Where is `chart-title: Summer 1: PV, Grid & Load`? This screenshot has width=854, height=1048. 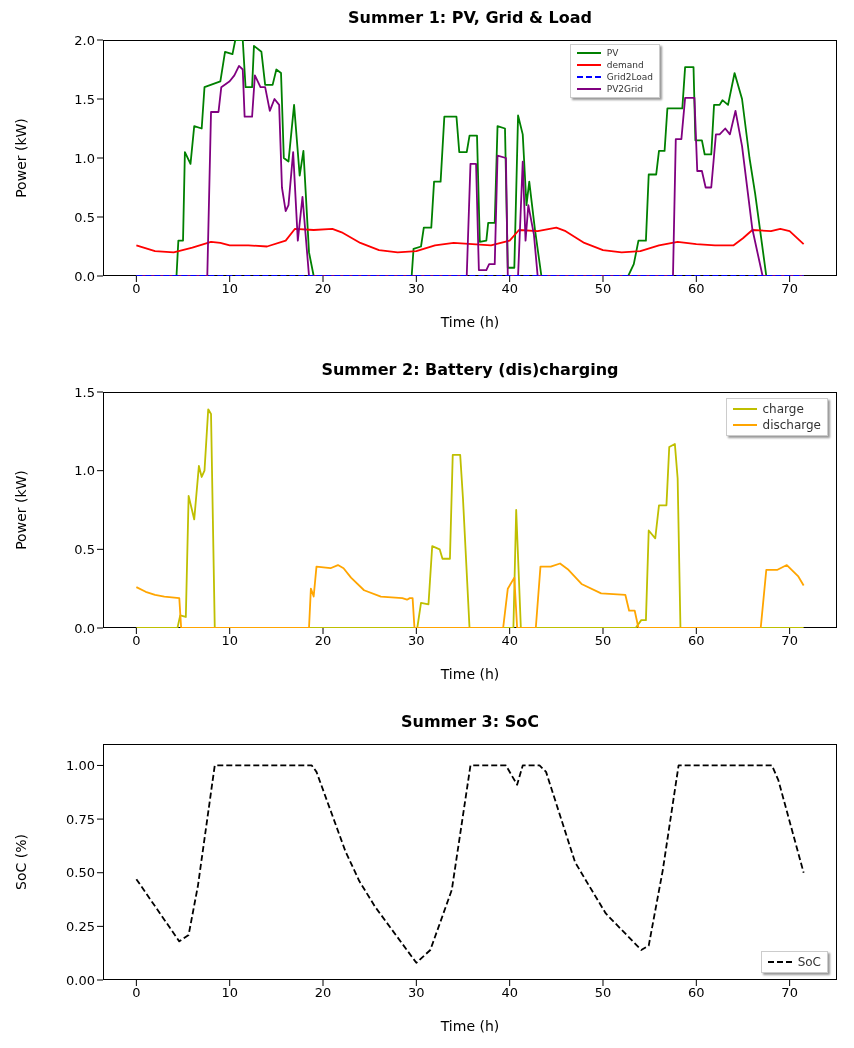
chart-title: Summer 1: PV, Grid & Load is located at coordinates (470, 17).